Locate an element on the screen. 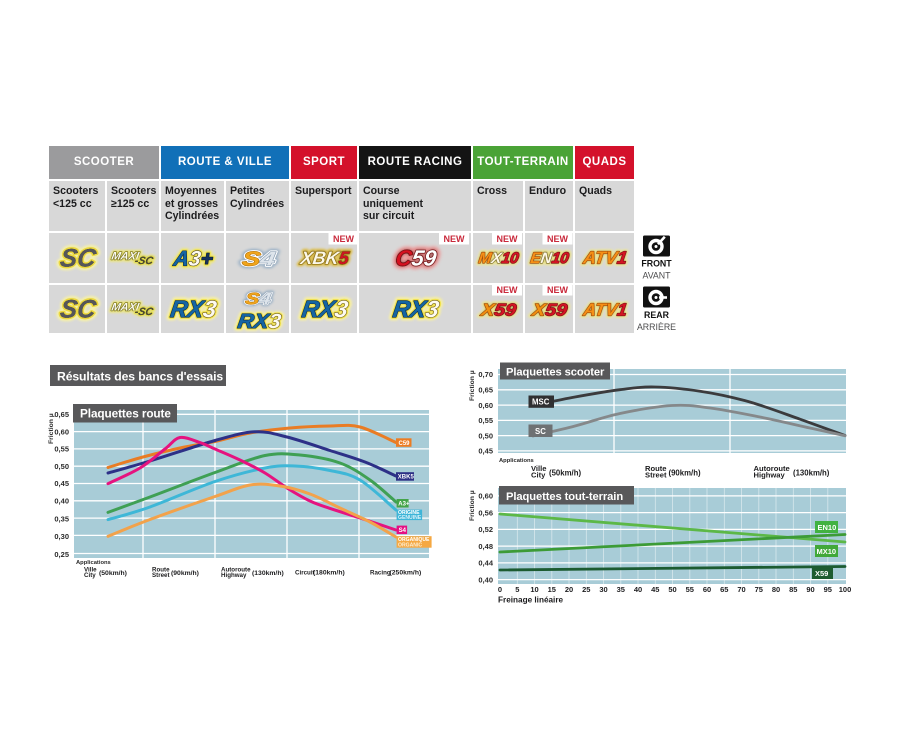  svg-text: ORGANIQUE is located at coordinates (414, 540).